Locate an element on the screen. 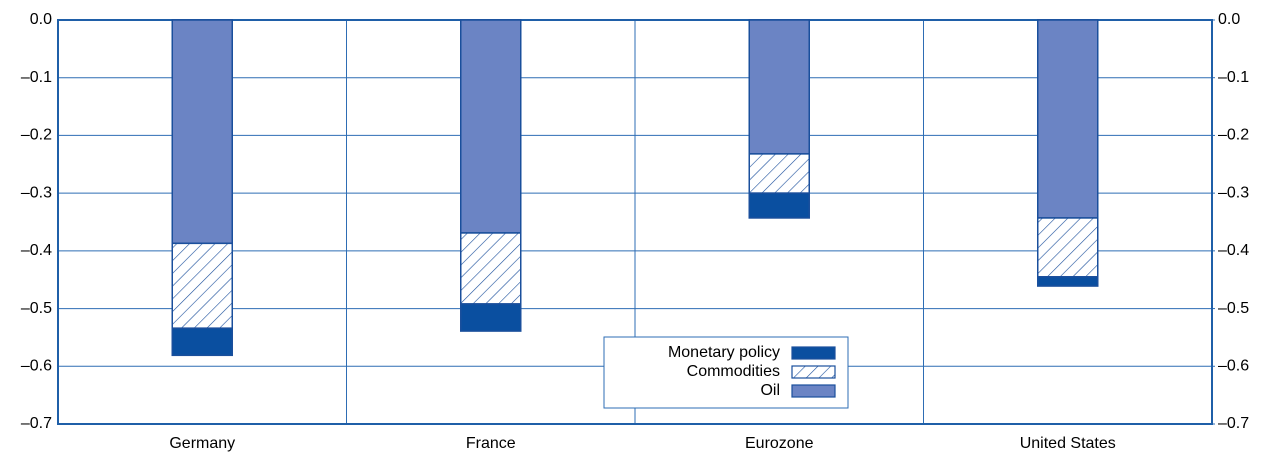 Image resolution: width=1261 pixels, height=452 pixels. y2-tick-label: –0.3 is located at coordinates (1233, 192).